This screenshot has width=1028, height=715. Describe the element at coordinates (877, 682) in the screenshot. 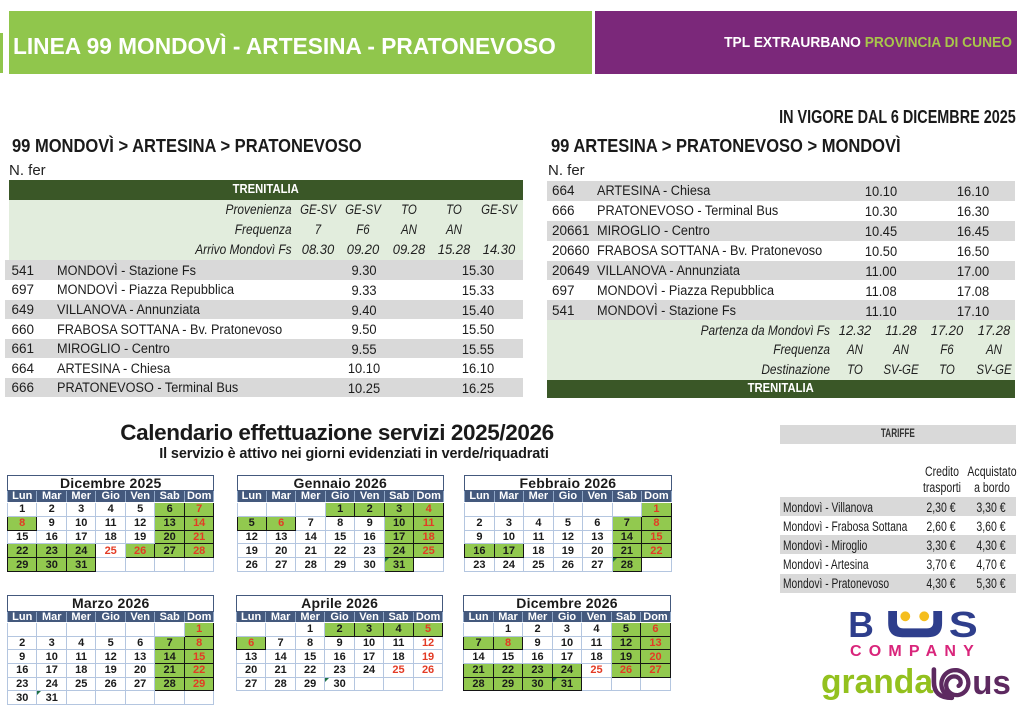

I see `svg-text: granda` at that location.